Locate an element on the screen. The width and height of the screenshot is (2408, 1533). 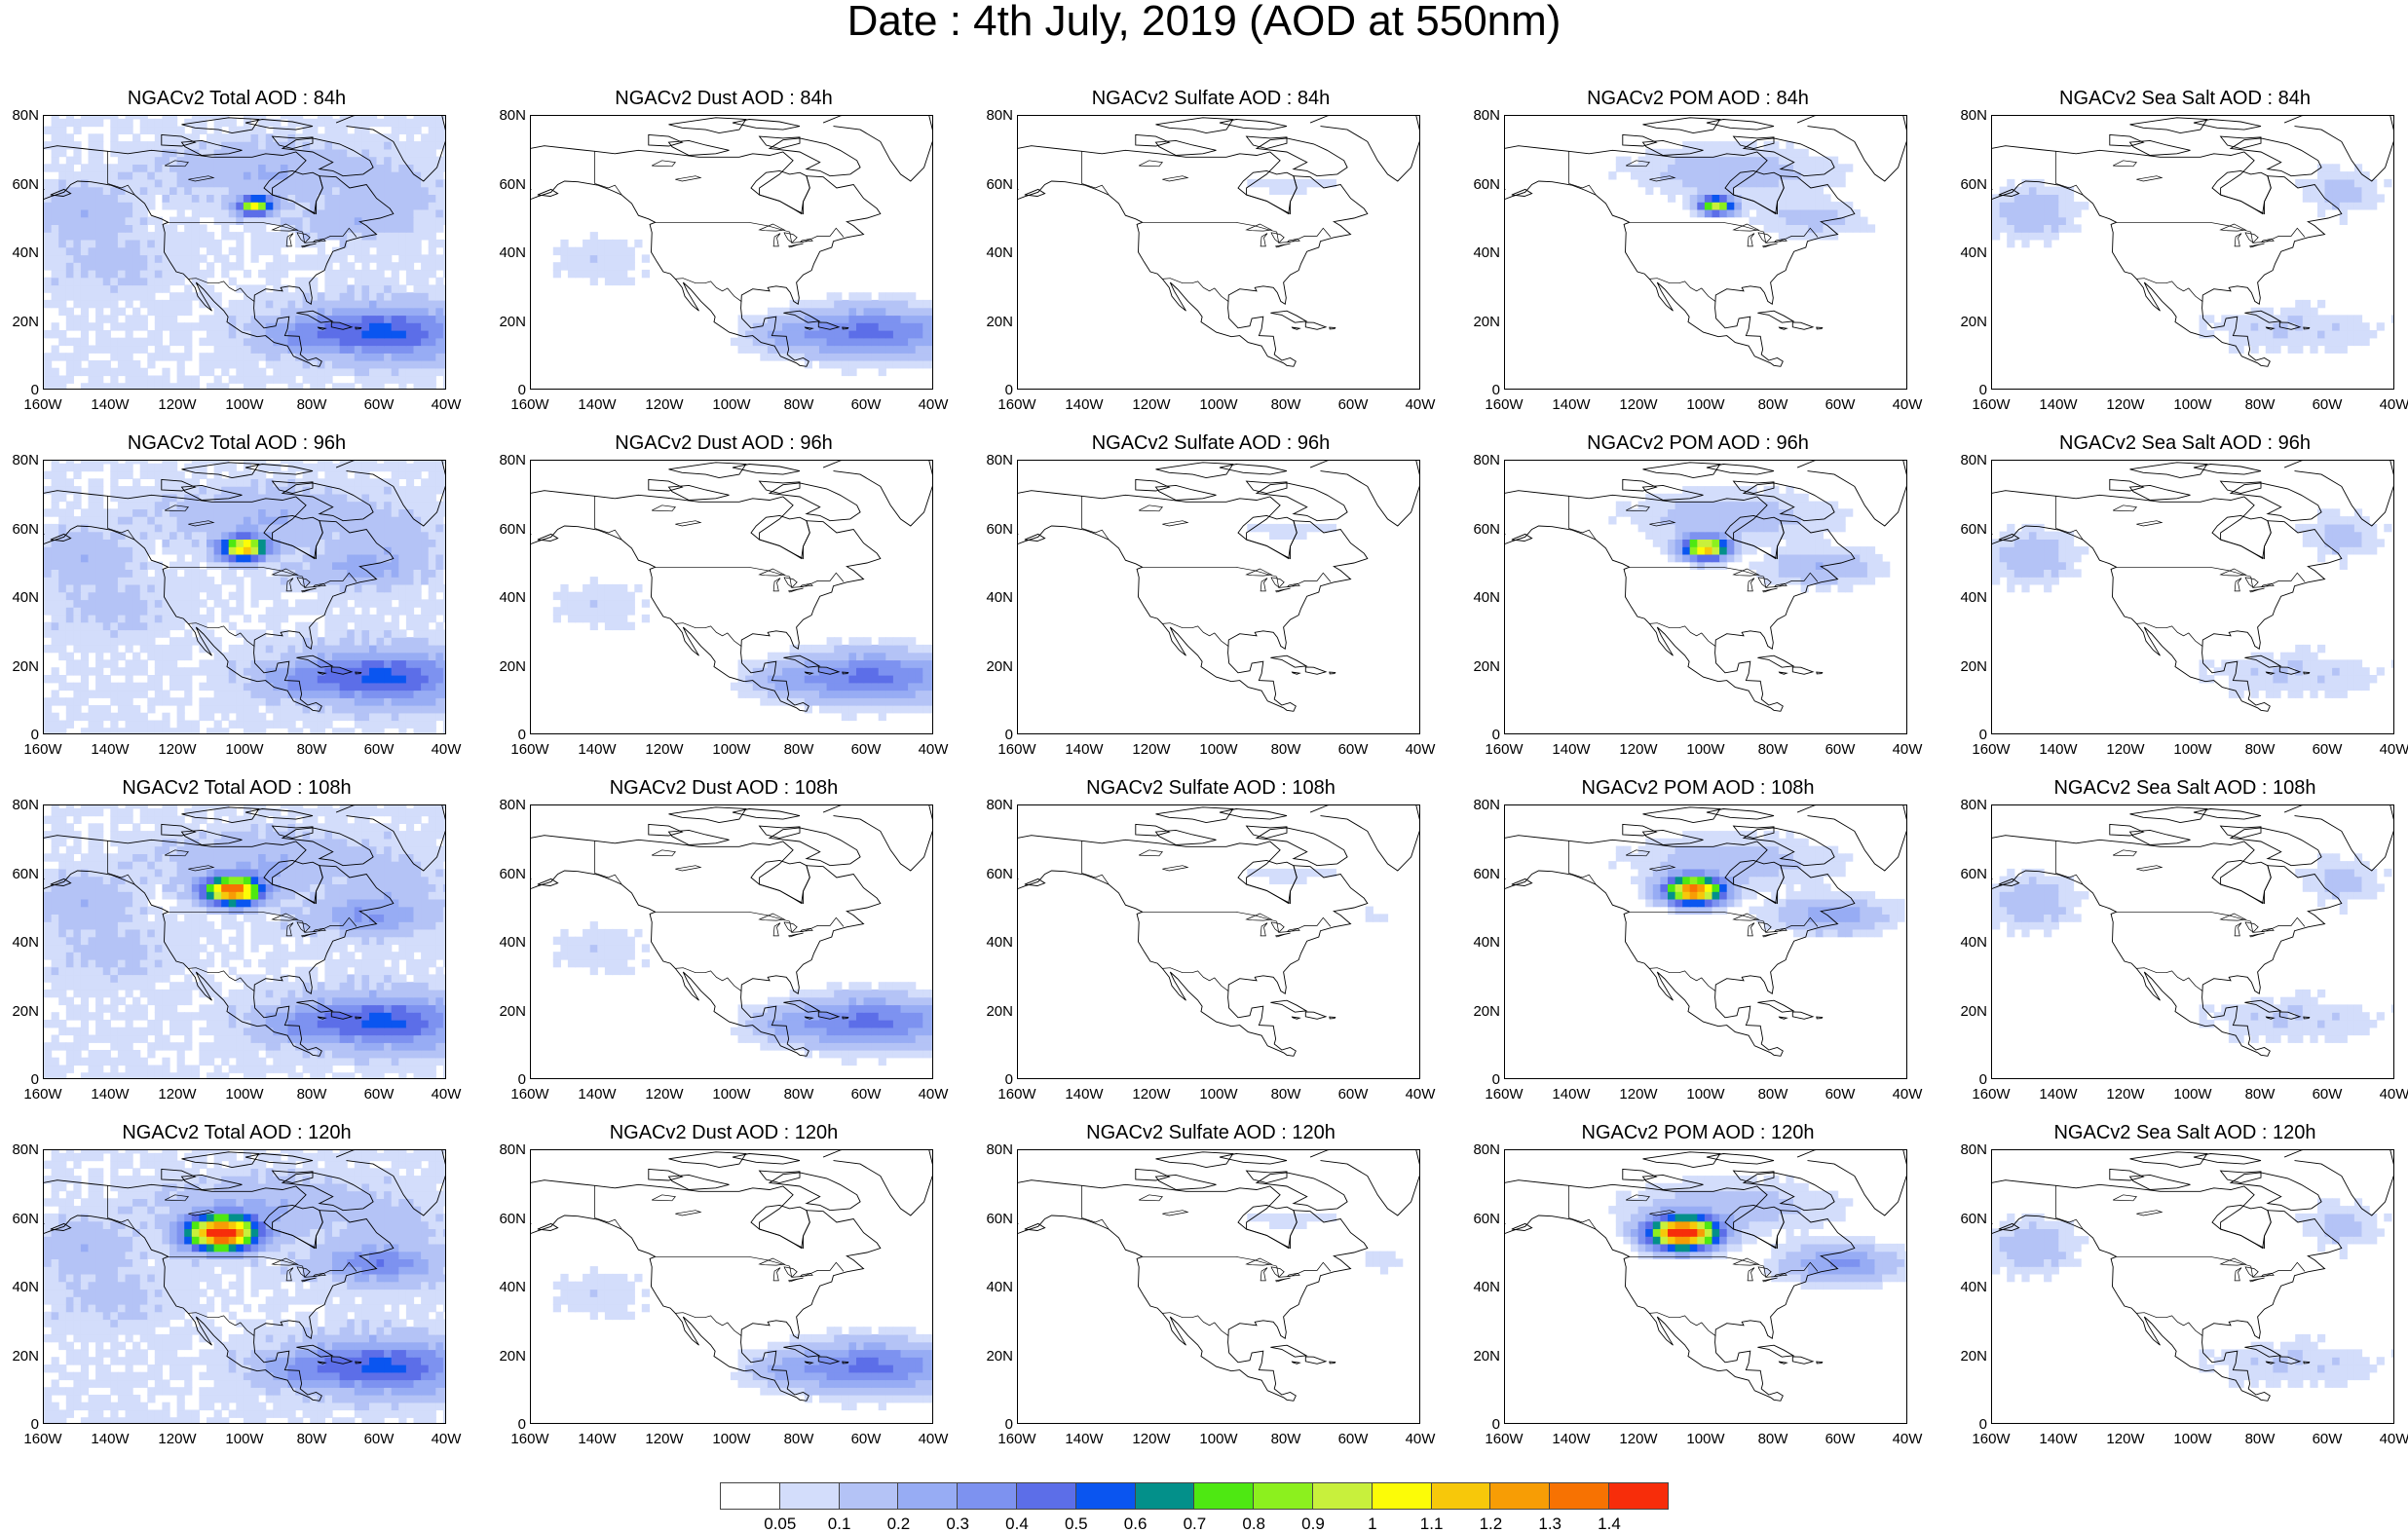
panel-title: NGACv2 Total AOD : 120h is located at coordinates (236, 1132).